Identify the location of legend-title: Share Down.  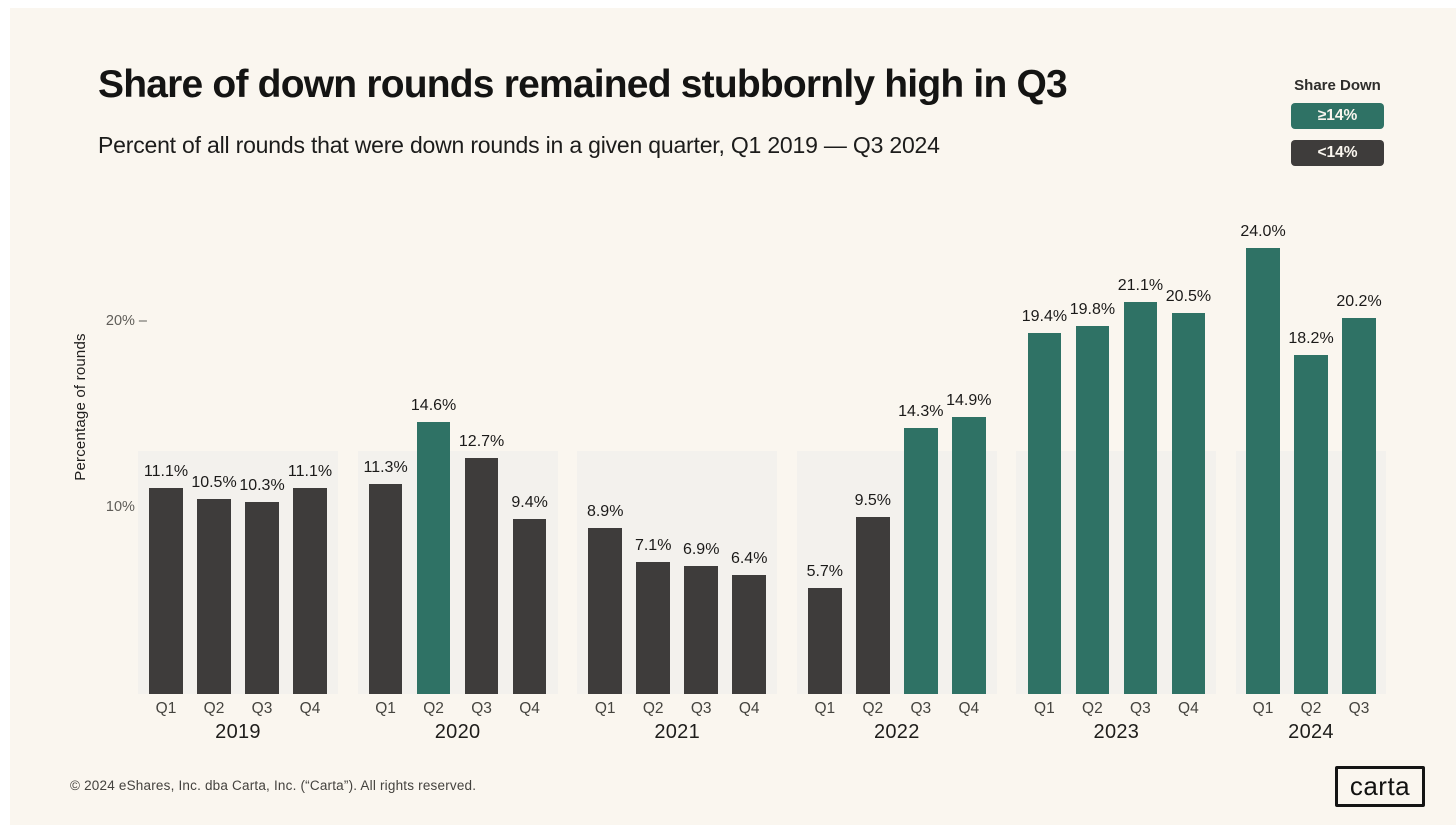
(1337, 85).